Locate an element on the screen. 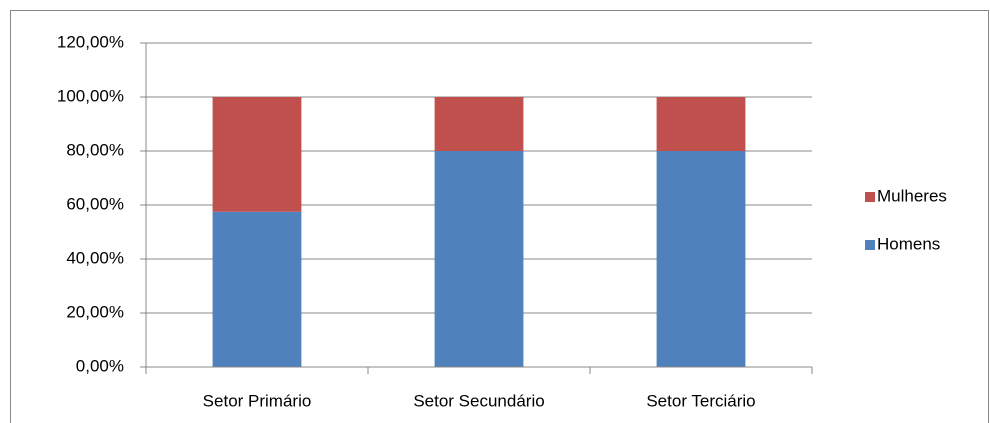  x-tick-label: Setor Terciário is located at coordinates (700, 400).